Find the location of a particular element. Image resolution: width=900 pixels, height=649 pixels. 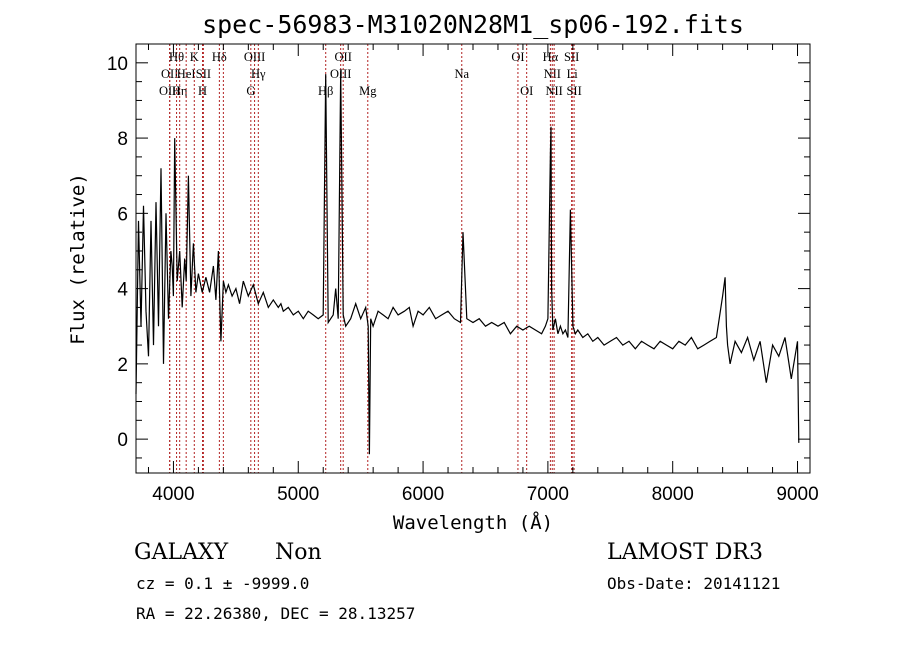

line-label: Hα is located at coordinates (551, 57).